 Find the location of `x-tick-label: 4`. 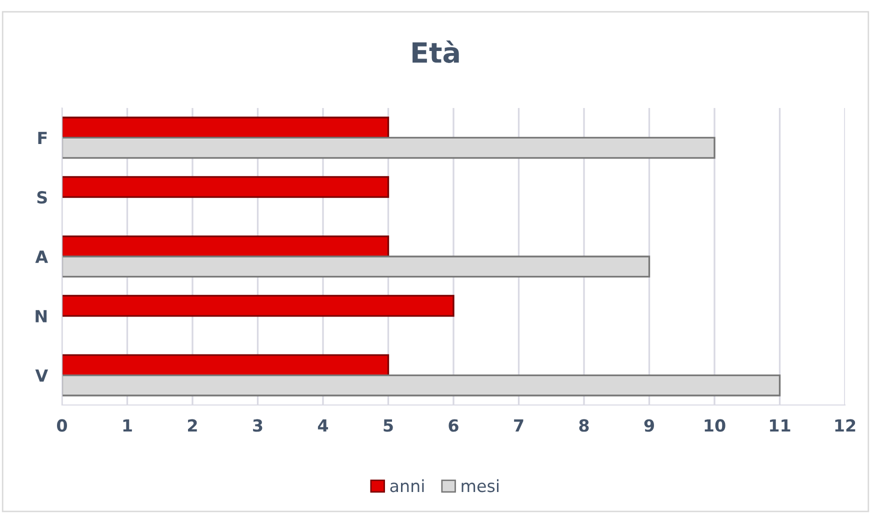

x-tick-label: 4 is located at coordinates (323, 425).